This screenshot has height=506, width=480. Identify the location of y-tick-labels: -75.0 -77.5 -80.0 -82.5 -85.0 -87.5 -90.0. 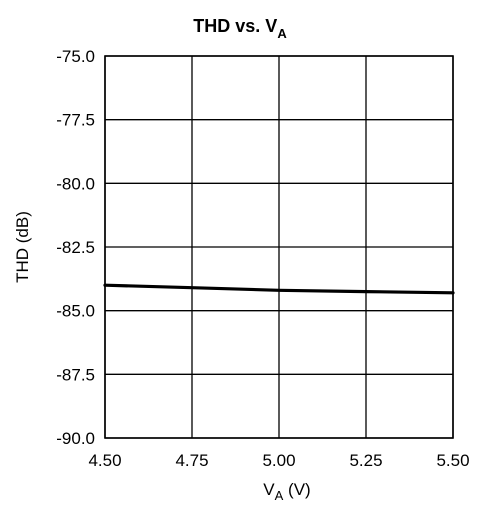
(75, 247).